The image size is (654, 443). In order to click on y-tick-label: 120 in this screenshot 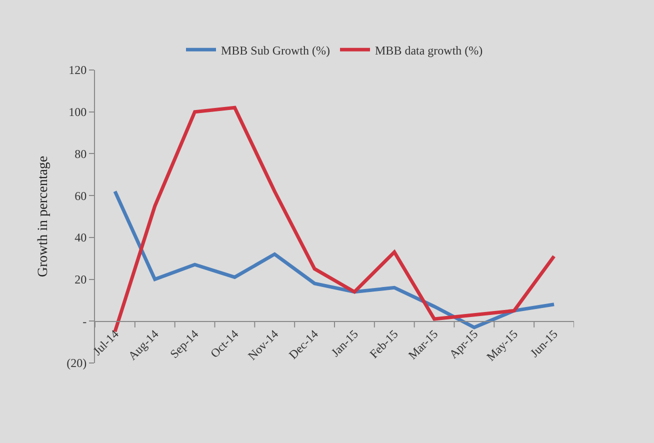, I will do `click(77, 70)`.